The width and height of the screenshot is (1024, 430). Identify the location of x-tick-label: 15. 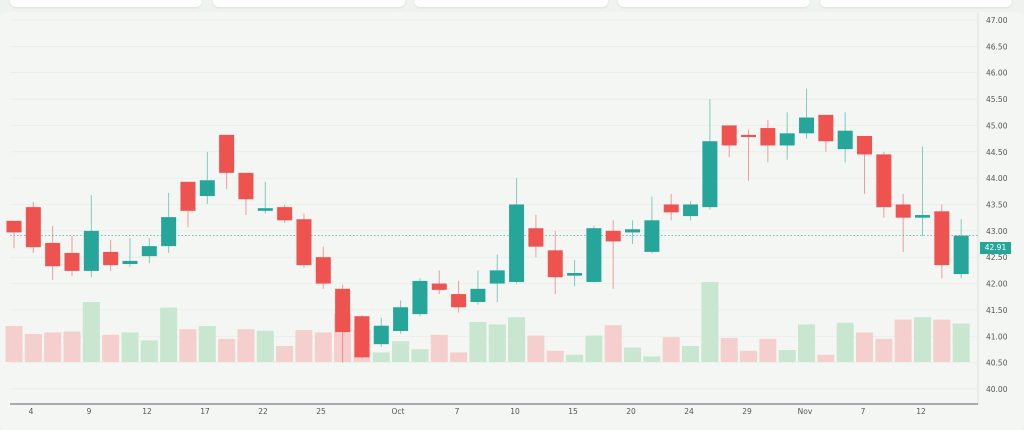
(573, 411).